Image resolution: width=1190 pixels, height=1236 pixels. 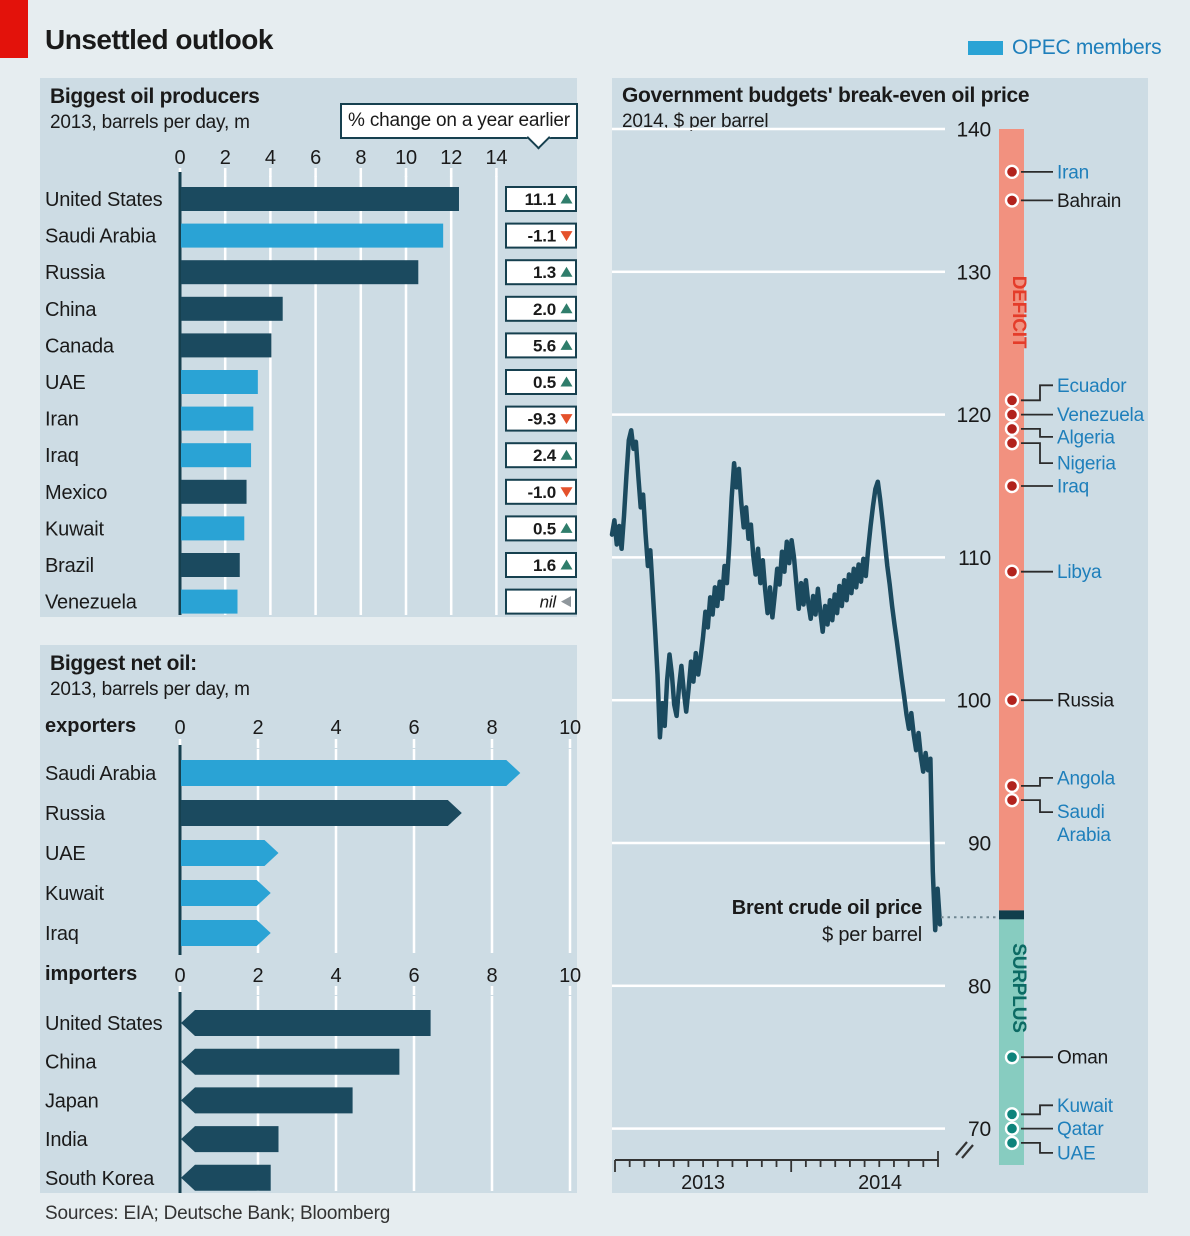 What do you see at coordinates (225, 158) in the screenshot?
I see `producers-axis-tick-label: 2` at bounding box center [225, 158].